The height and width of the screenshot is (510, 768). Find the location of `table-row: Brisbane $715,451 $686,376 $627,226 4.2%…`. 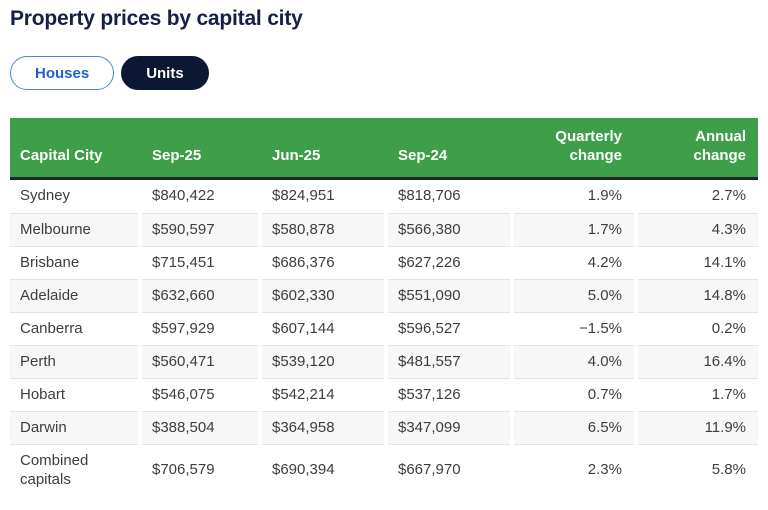

table-row: Brisbane $715,451 $686,376 $627,226 4.2%… is located at coordinates (384, 262).